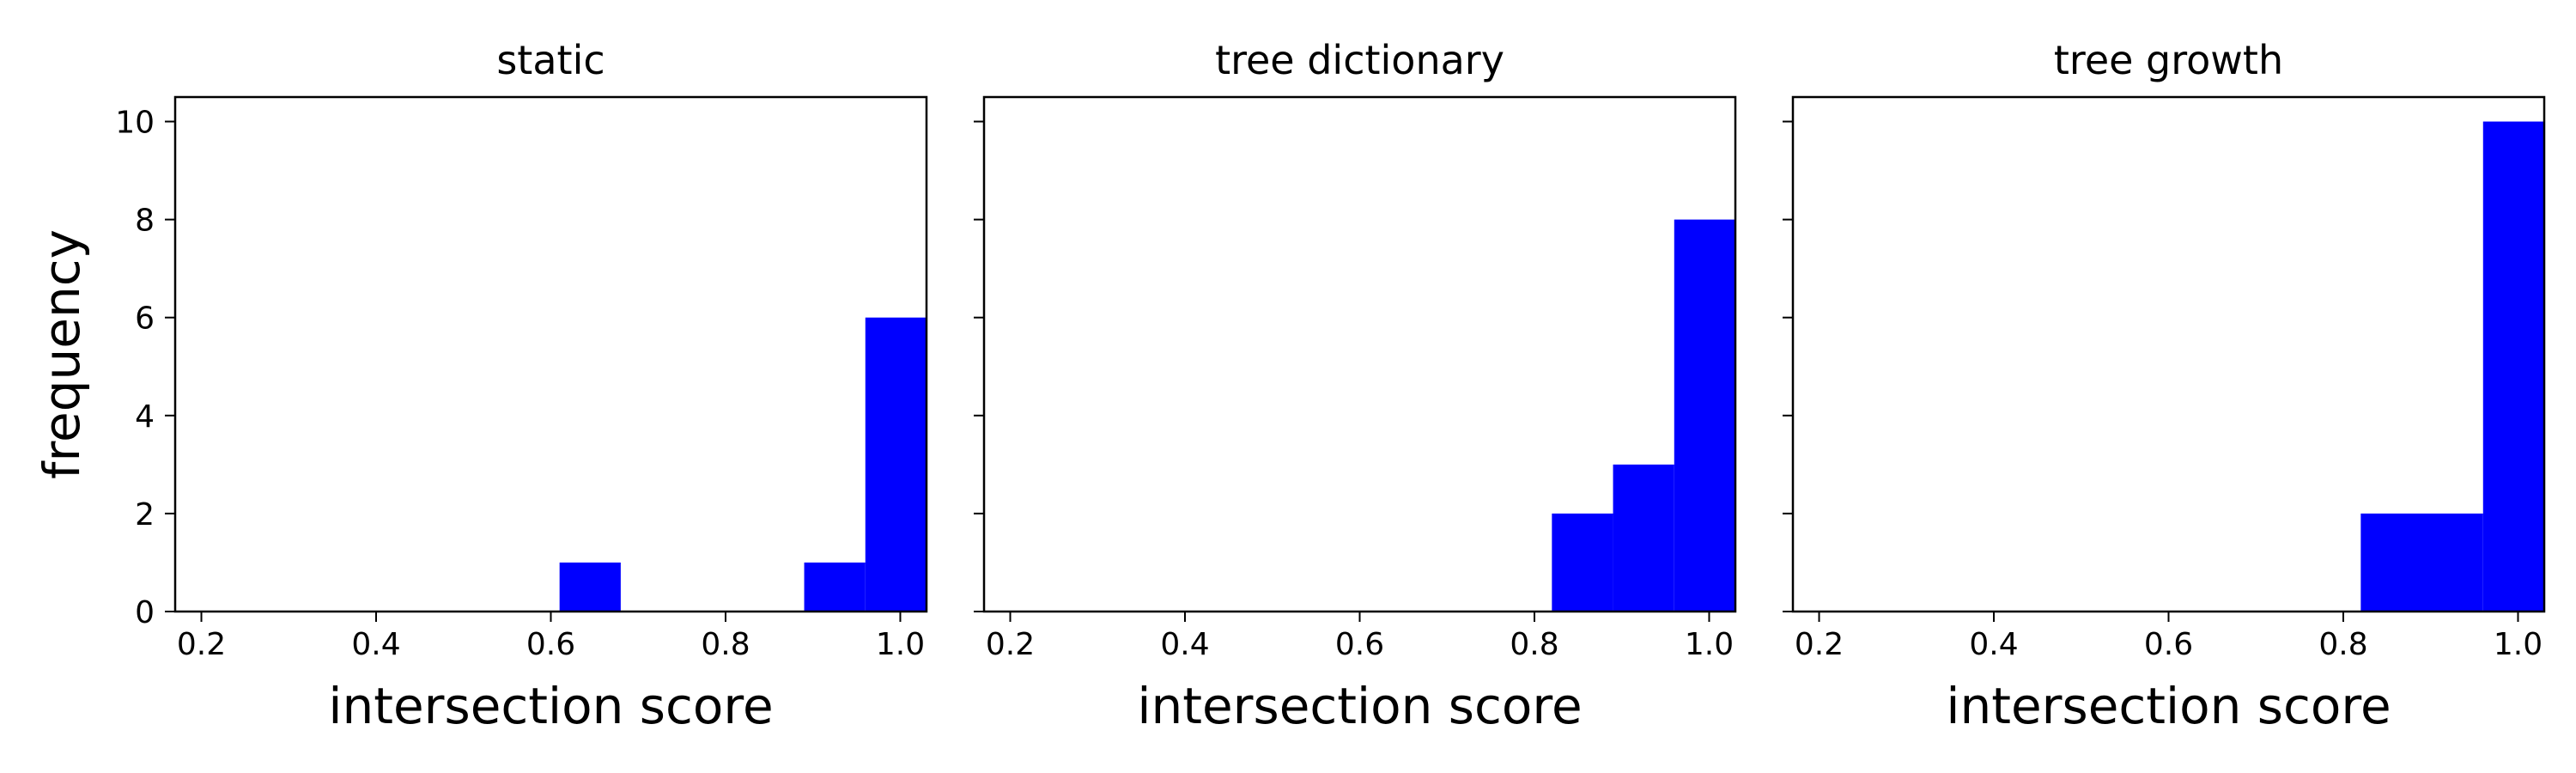 This screenshot has height=773, width=2576. Describe the element at coordinates (550, 60) in the screenshot. I see `panel-title: static` at that location.